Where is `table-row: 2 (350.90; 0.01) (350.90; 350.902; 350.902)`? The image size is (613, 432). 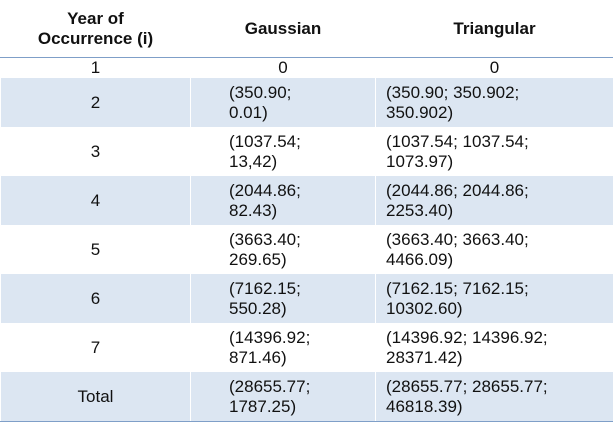
table-row: 2 (350.90; 0.01) (350.90; 350.902; 350.902) is located at coordinates (306, 102).